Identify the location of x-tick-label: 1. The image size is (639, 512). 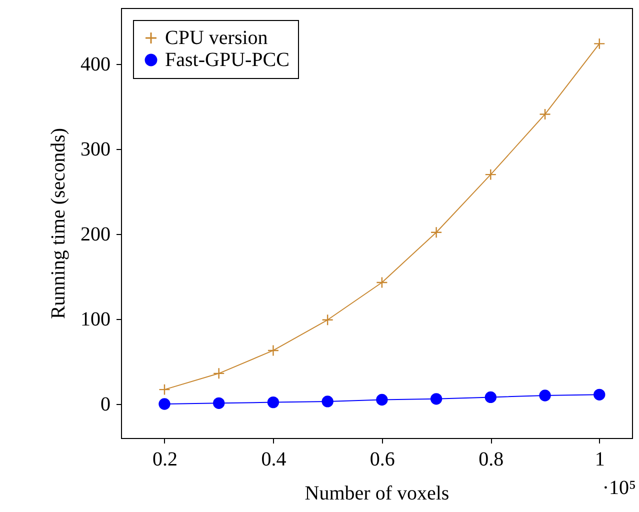
(599, 459).